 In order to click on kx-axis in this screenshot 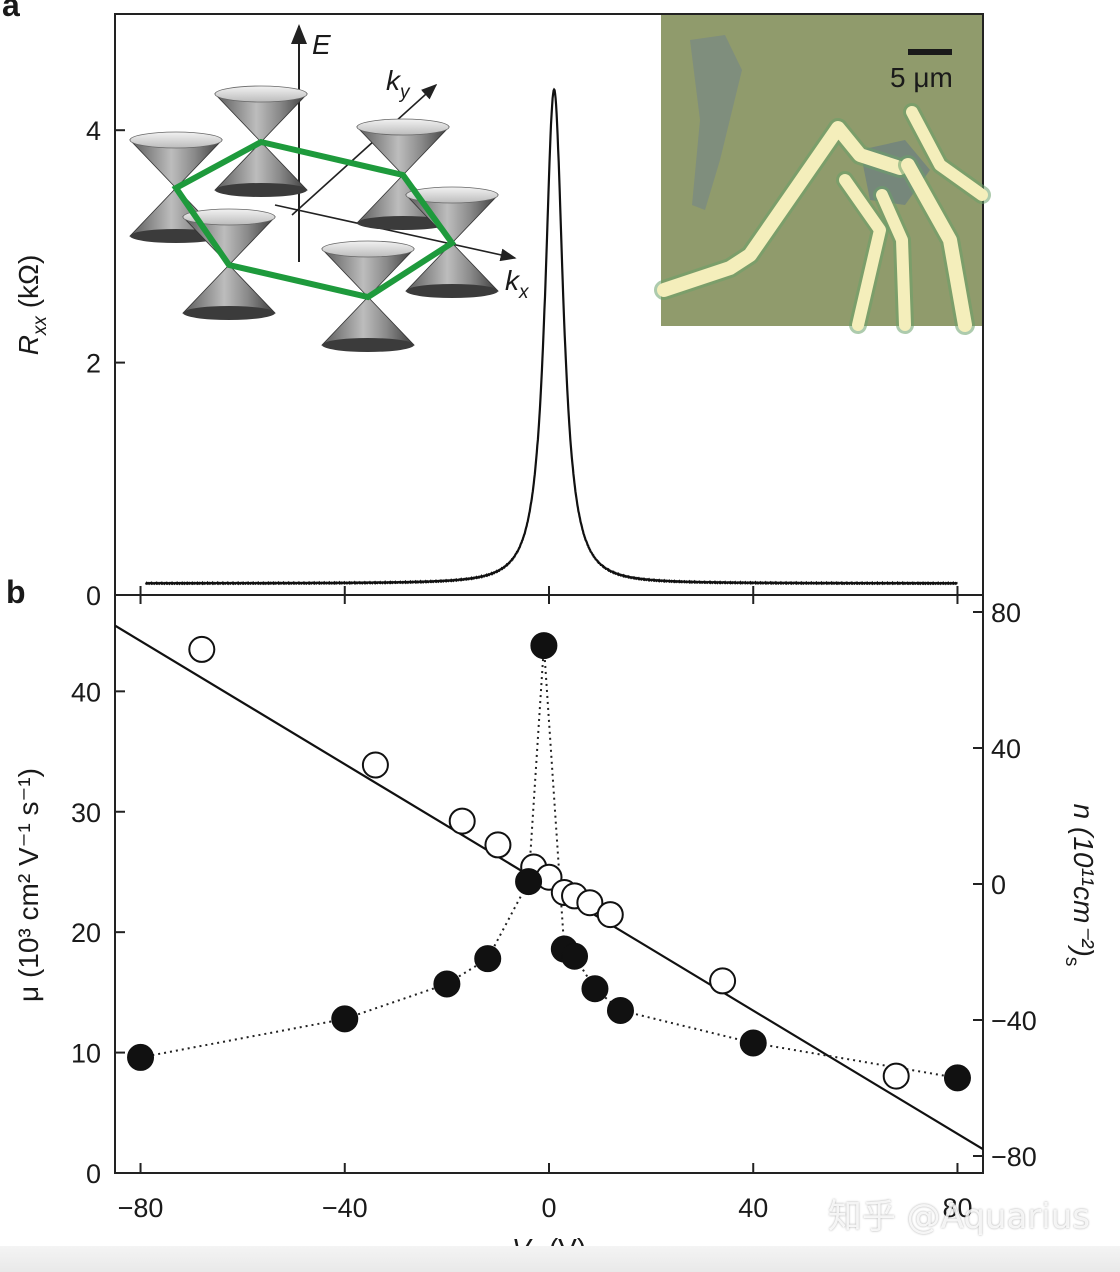, I will do `click(395, 233)`.